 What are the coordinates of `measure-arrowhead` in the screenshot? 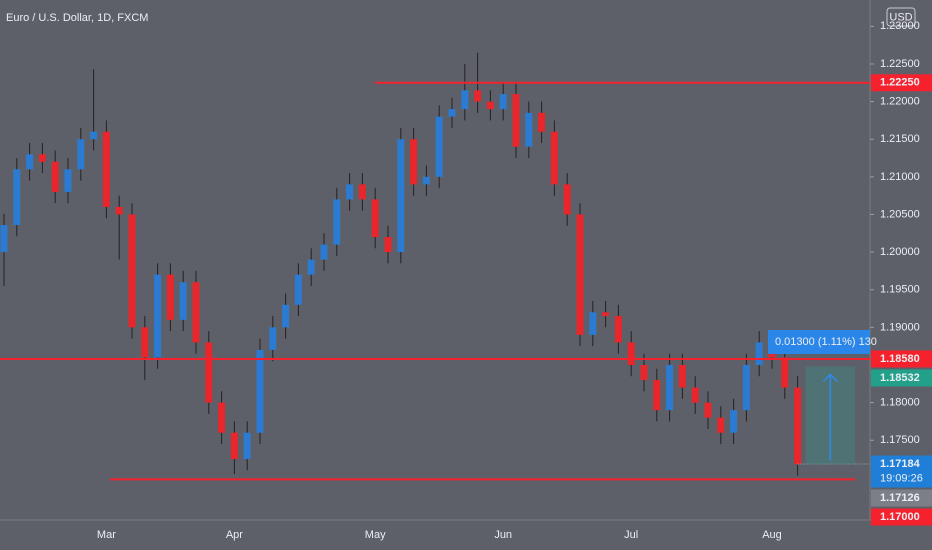 It's located at (830, 378).